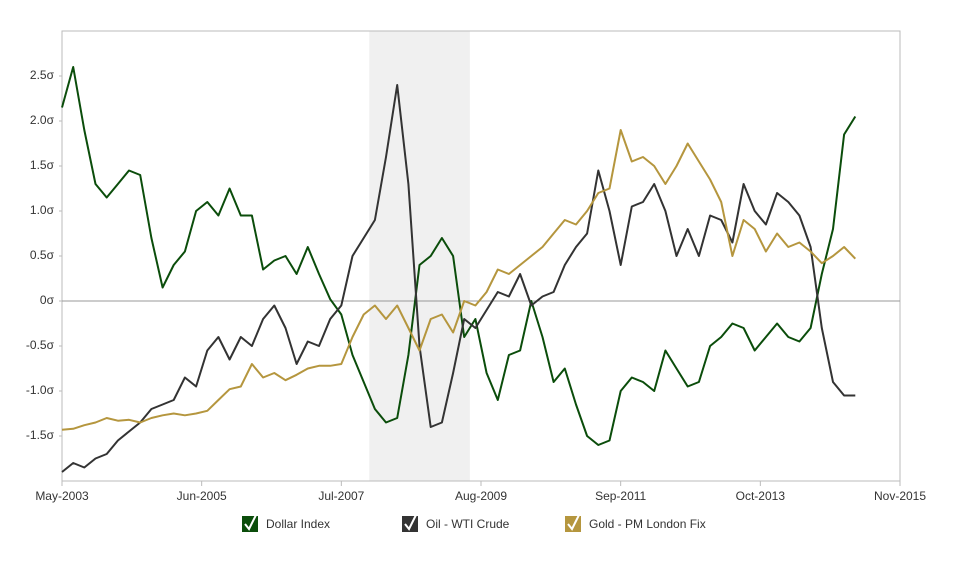  What do you see at coordinates (40, 345) in the screenshot?
I see `y-tick-label: -0.5σ` at bounding box center [40, 345].